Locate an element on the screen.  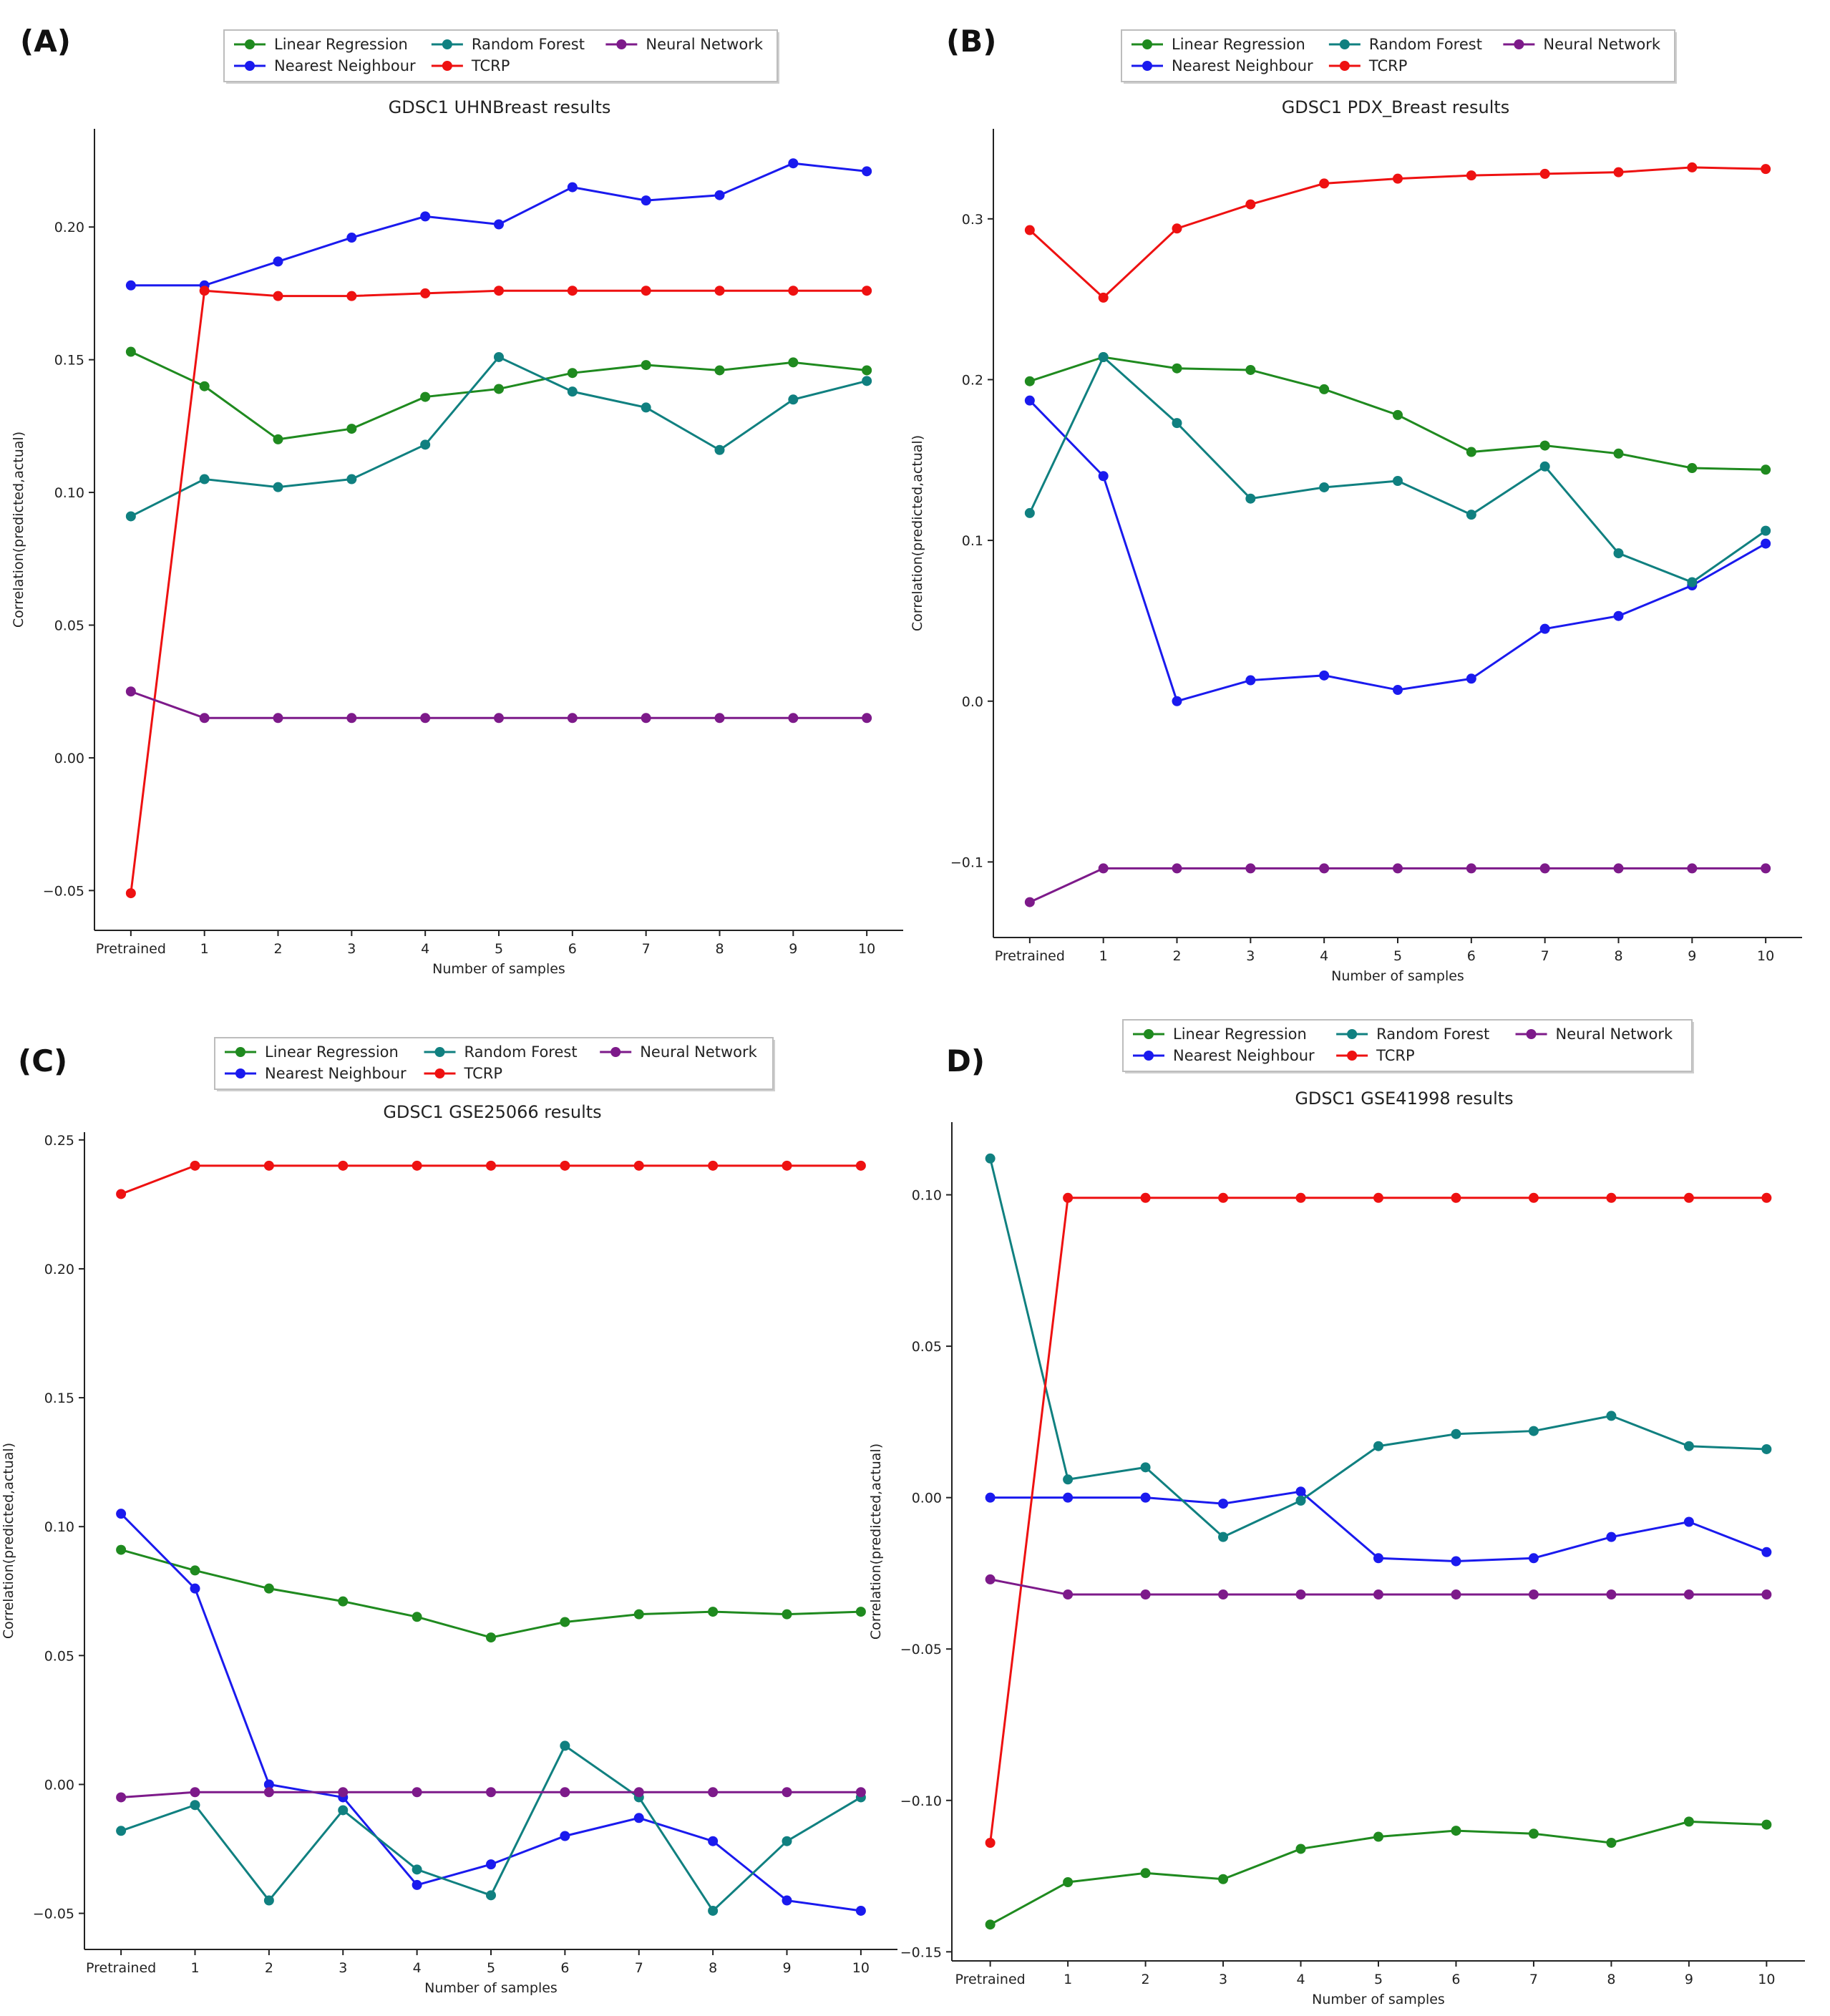
x-axis-label: Number of samples is located at coordinates (1378, 1999).